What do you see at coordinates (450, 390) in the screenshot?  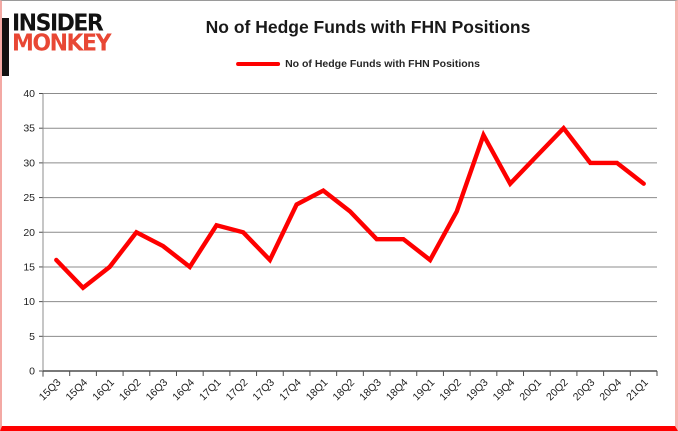 I see `x-axis-tick-label: 19Q2` at bounding box center [450, 390].